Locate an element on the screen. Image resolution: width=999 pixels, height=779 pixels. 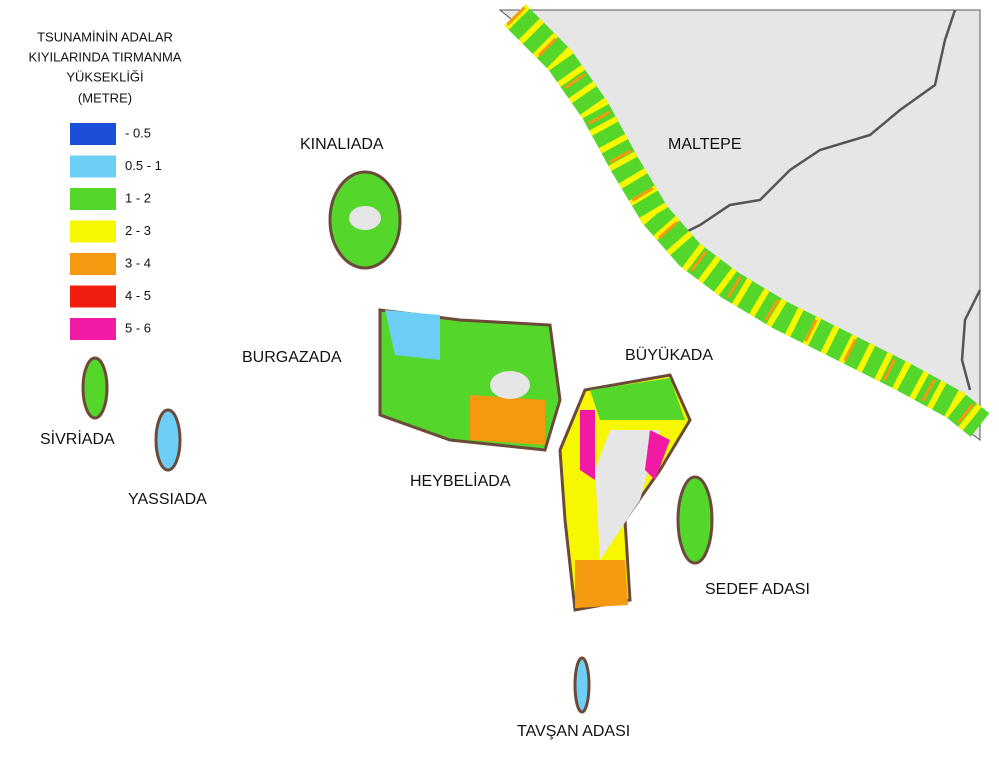
legend-title: KIYILARINDA TIRMANMA is located at coordinates (105, 56).